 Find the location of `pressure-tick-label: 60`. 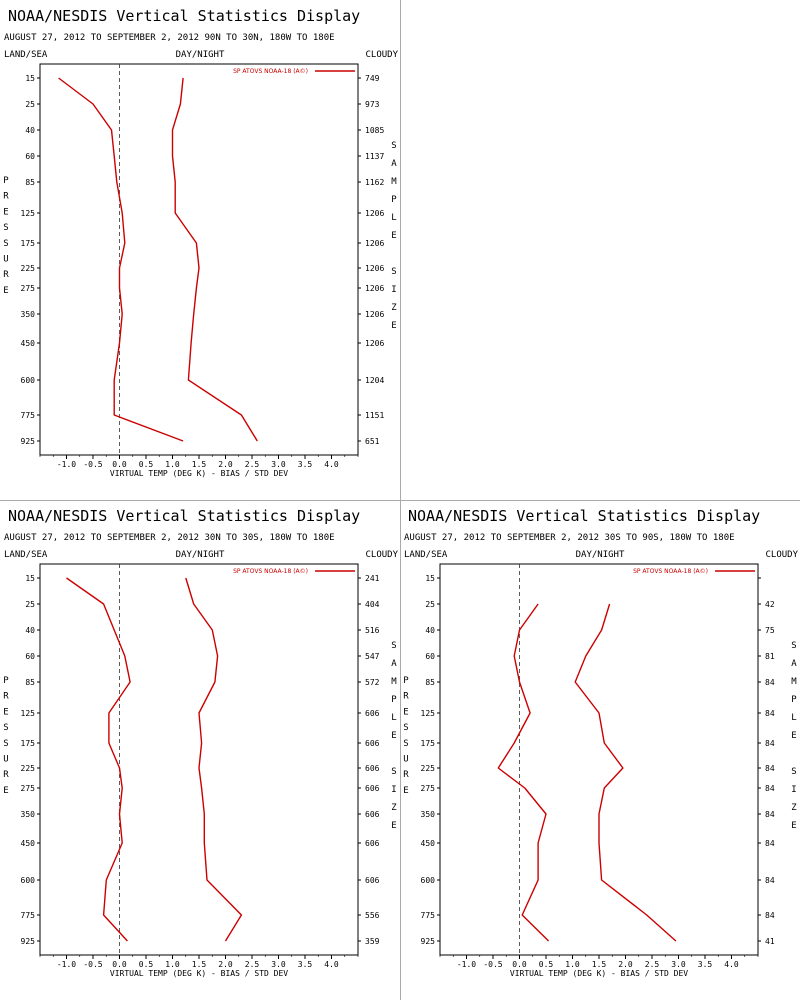

pressure-tick-label: 60 is located at coordinates (430, 656).